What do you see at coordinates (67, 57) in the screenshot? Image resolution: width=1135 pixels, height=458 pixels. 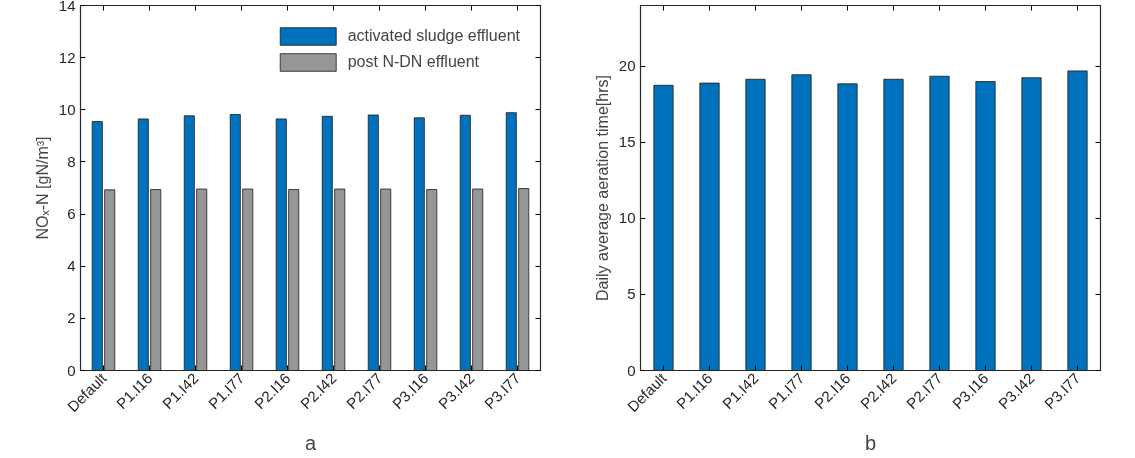 I see `y-tick-label: 12` at bounding box center [67, 57].